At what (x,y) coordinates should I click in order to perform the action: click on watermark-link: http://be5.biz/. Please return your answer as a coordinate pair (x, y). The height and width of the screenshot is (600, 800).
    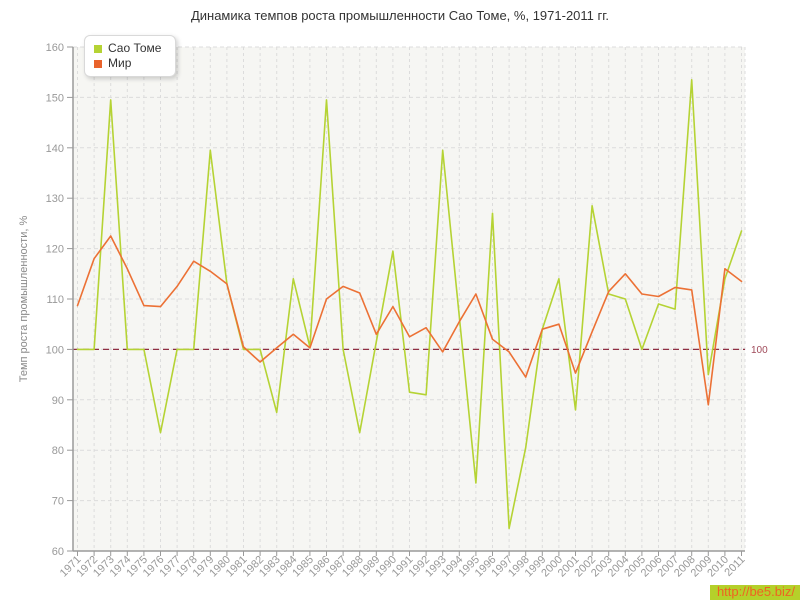
    Looking at the image, I should click on (754, 592).